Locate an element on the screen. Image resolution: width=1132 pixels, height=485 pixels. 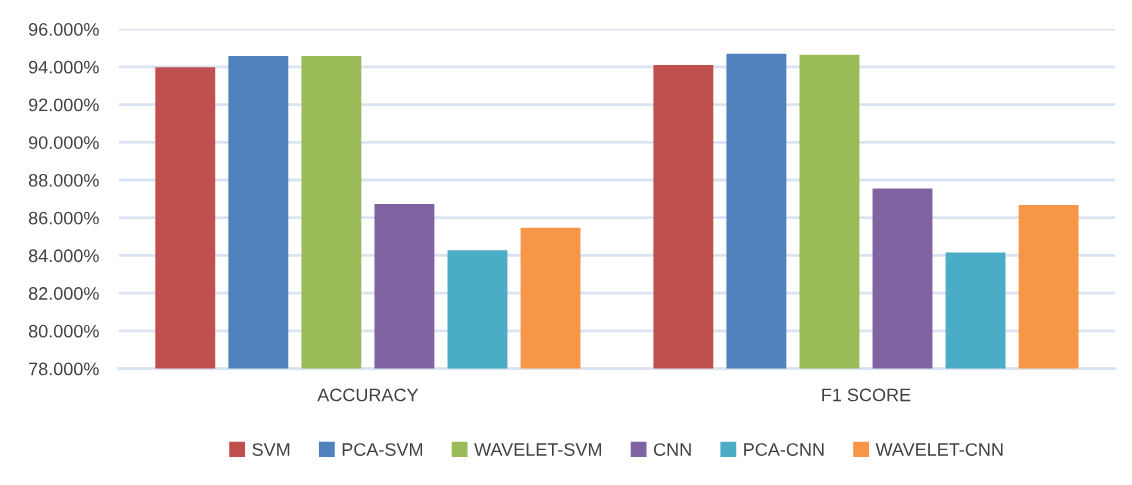
x-tick-label: ACCURACY is located at coordinates (368, 395).